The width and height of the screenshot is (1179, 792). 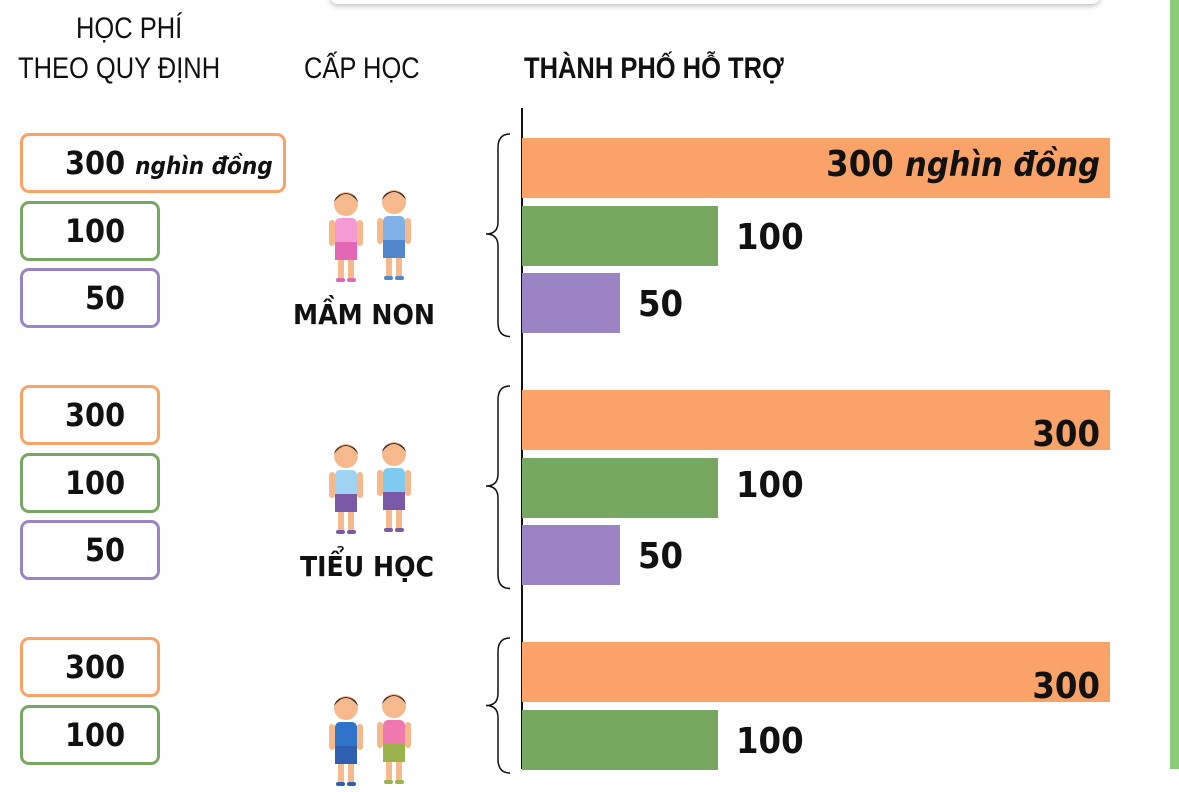 I want to click on fee-unit: nghìn đồng, so click(x=204, y=166).